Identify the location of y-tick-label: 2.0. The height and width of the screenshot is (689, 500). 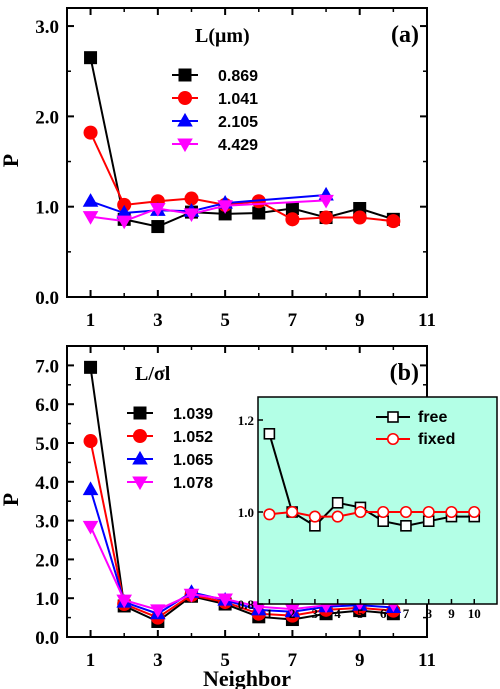
(47, 560).